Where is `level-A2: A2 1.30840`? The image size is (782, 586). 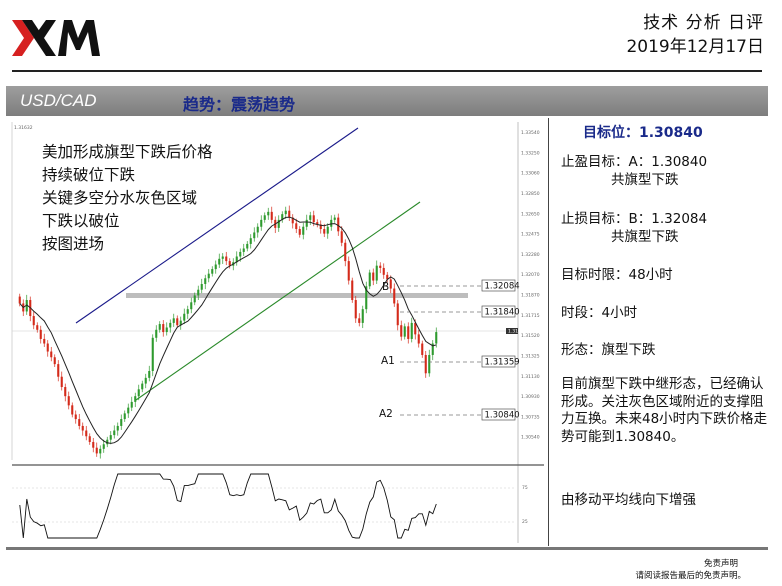
level-A2: A2 1.30840 is located at coordinates (449, 414).